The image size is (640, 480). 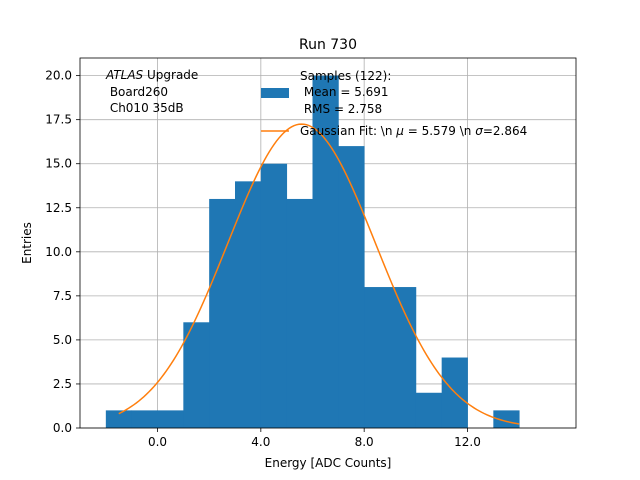 What do you see at coordinates (345, 76) in the screenshot?
I see `legend-samples-line1: Samples (122):` at bounding box center [345, 76].